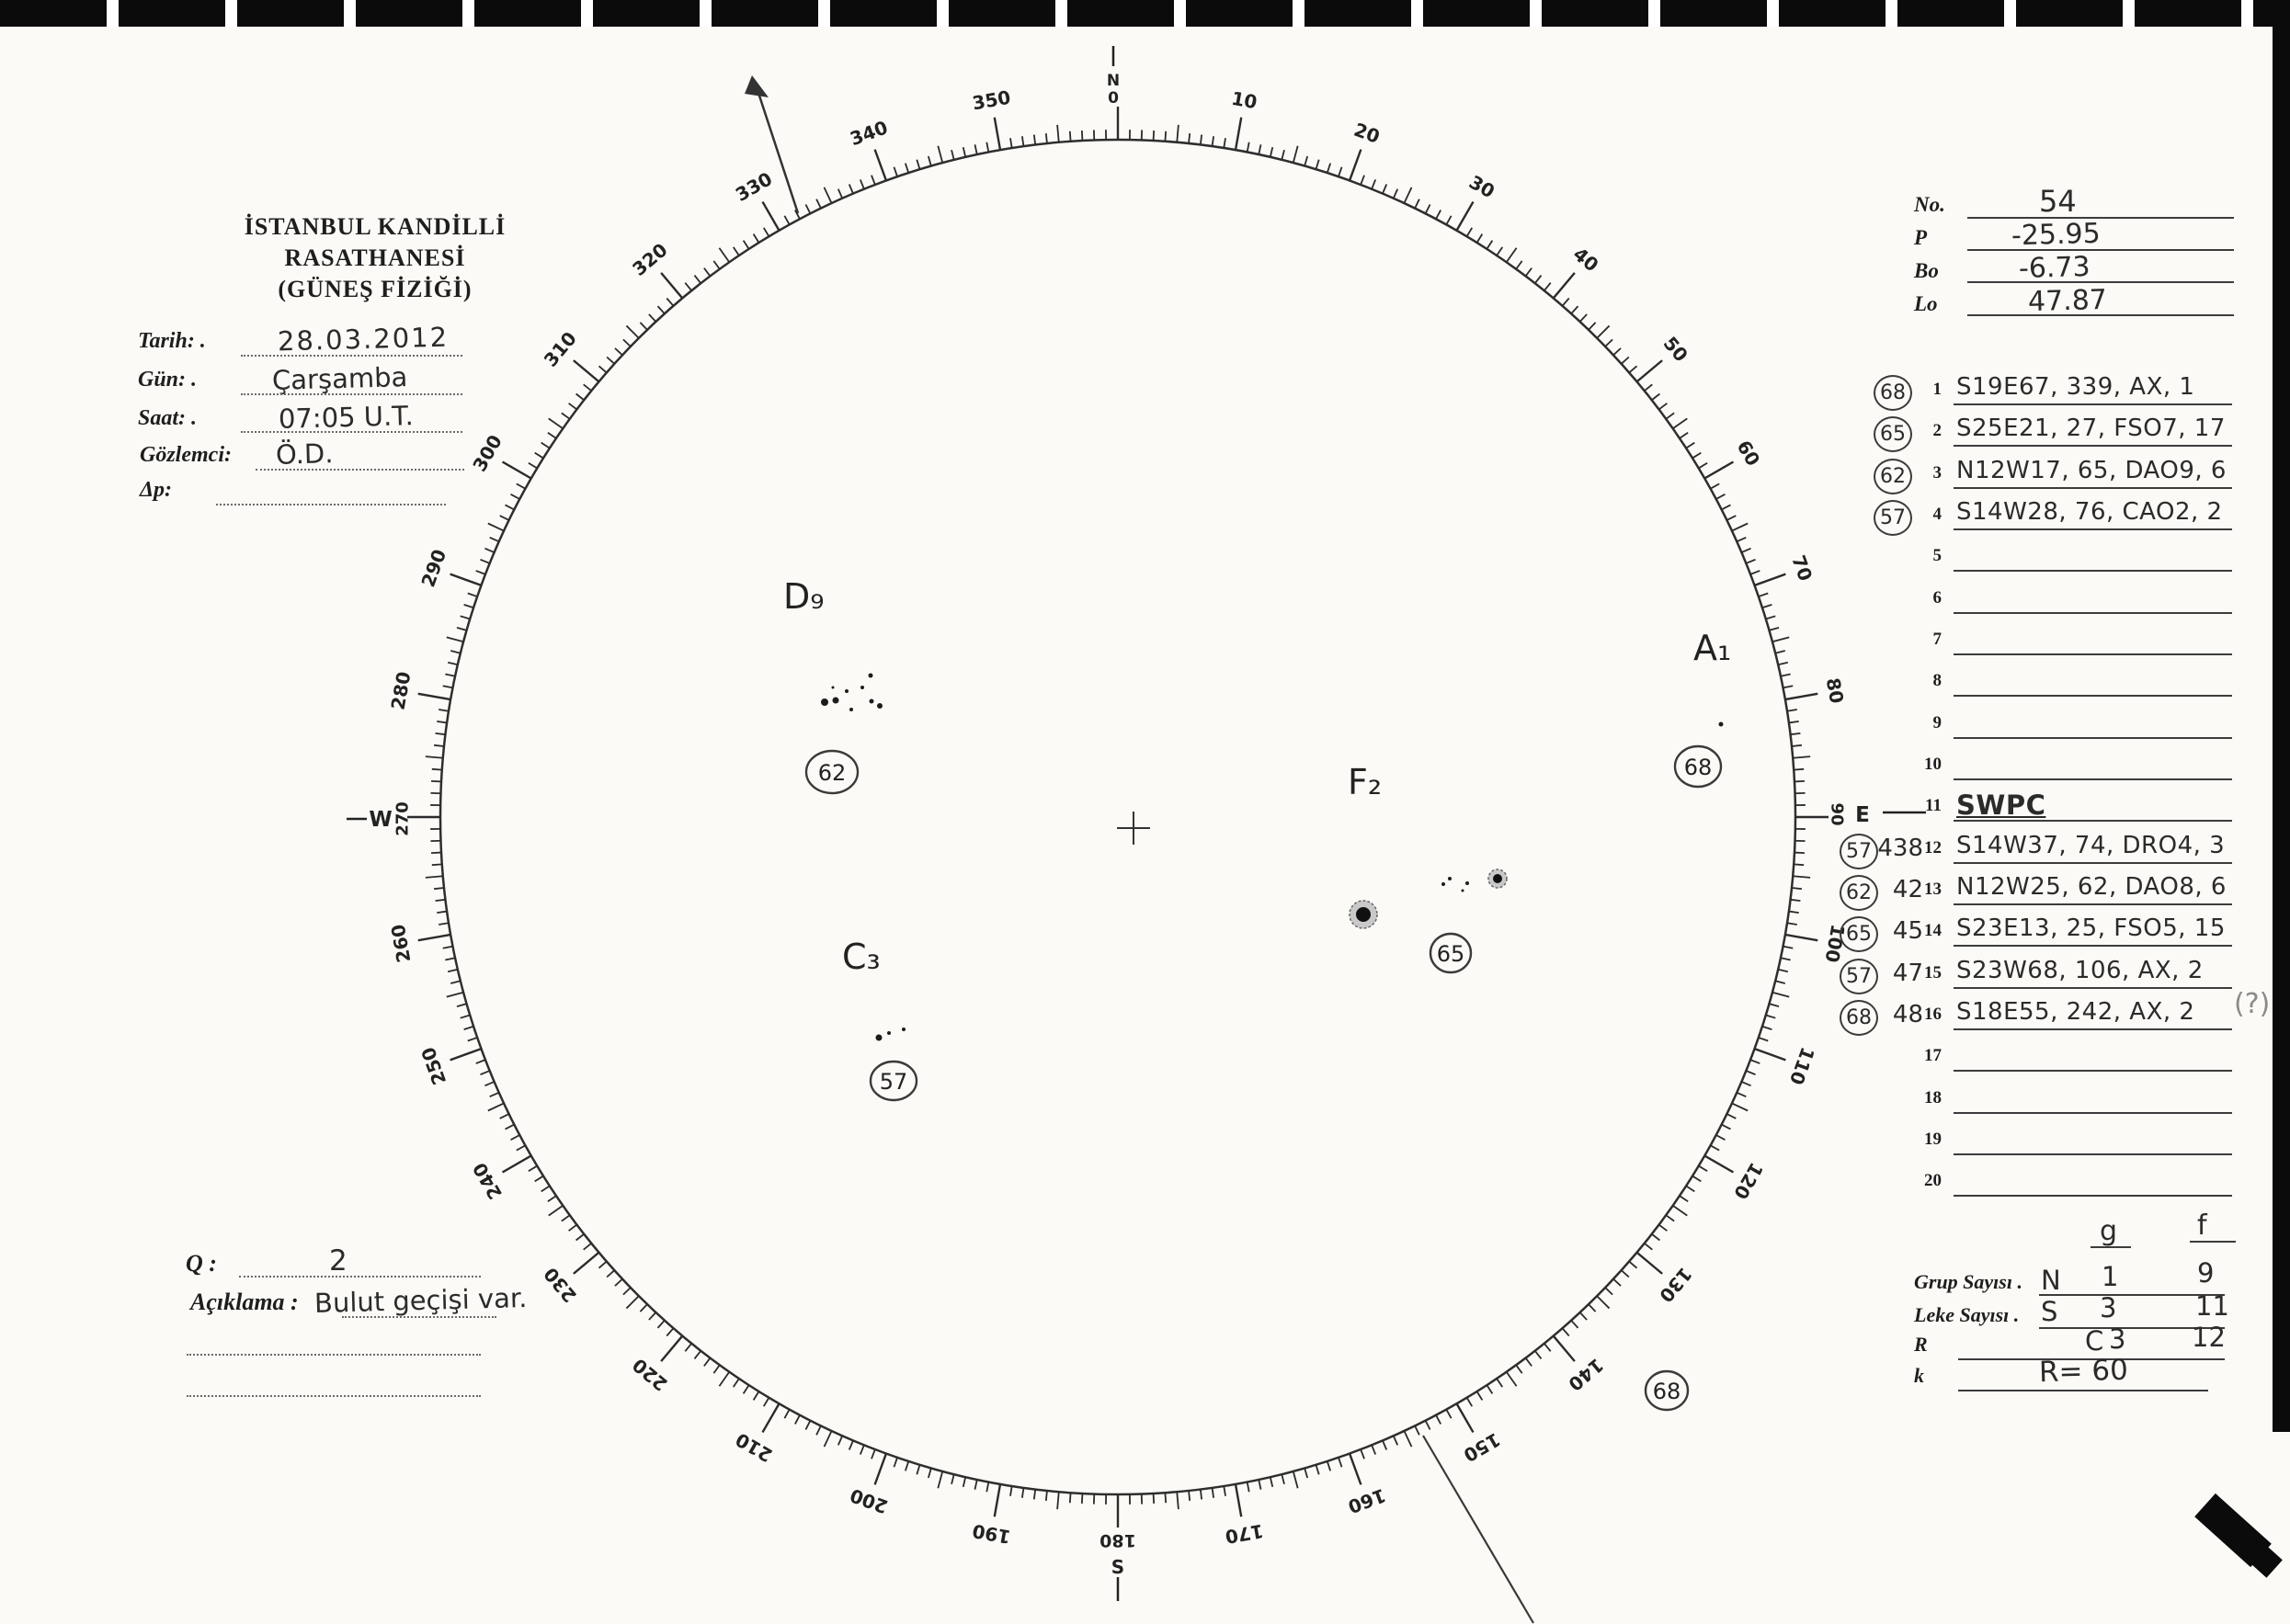 This screenshot has width=2290, height=1624. I want to click on col-f-underline, so click(2213, 1242).